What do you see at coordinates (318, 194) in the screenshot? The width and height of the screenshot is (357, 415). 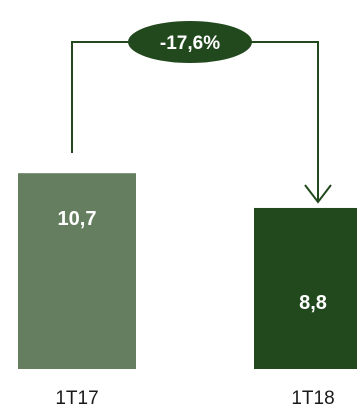 I see `arrow-head-icon` at bounding box center [318, 194].